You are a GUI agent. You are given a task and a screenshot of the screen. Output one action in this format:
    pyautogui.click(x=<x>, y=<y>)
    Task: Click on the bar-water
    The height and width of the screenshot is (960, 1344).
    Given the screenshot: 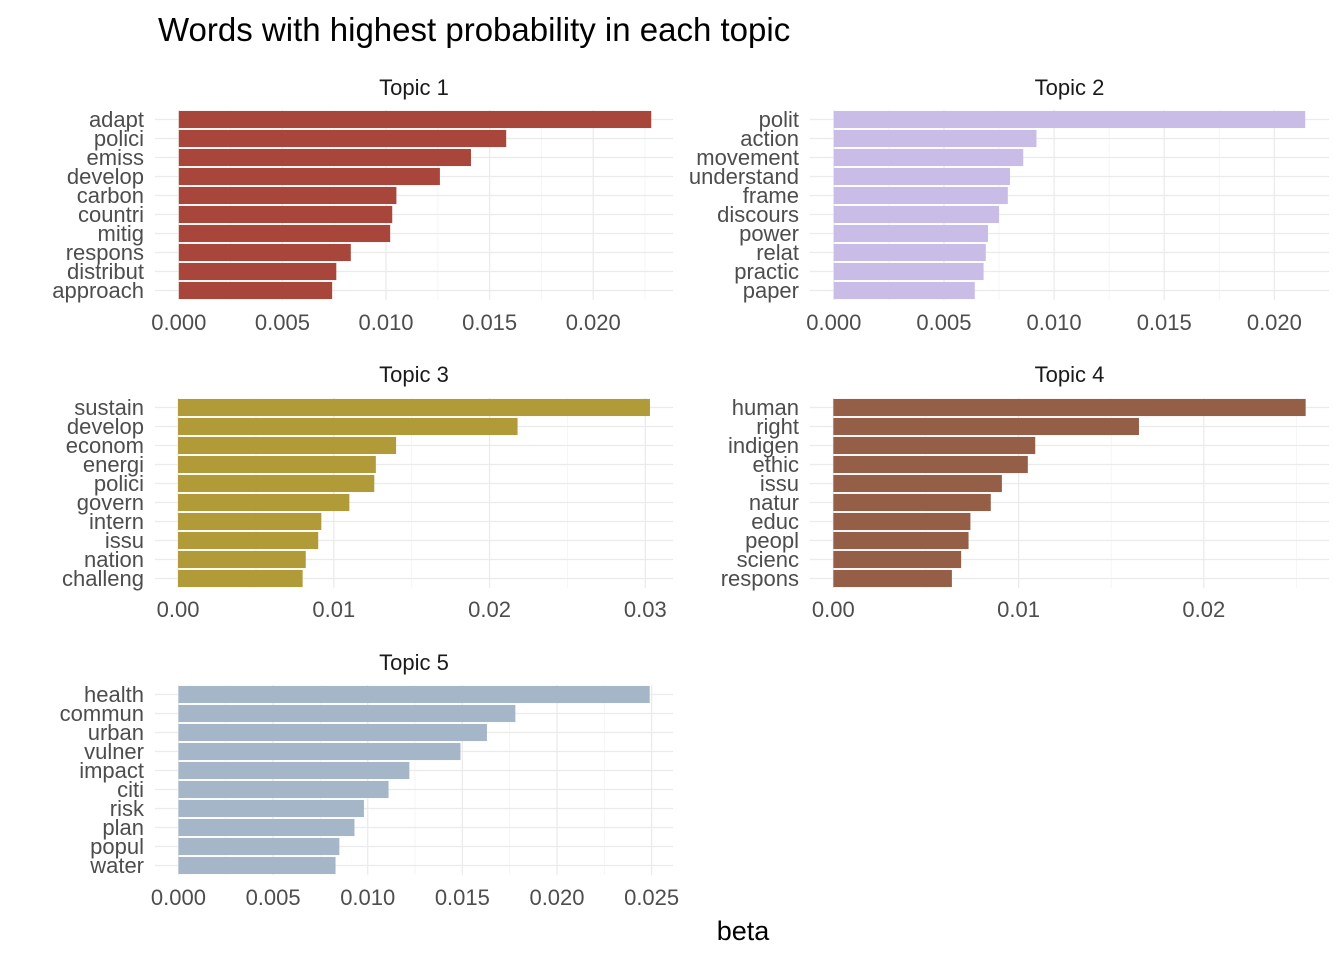 What is the action you would take?
    pyautogui.click(x=257, y=865)
    